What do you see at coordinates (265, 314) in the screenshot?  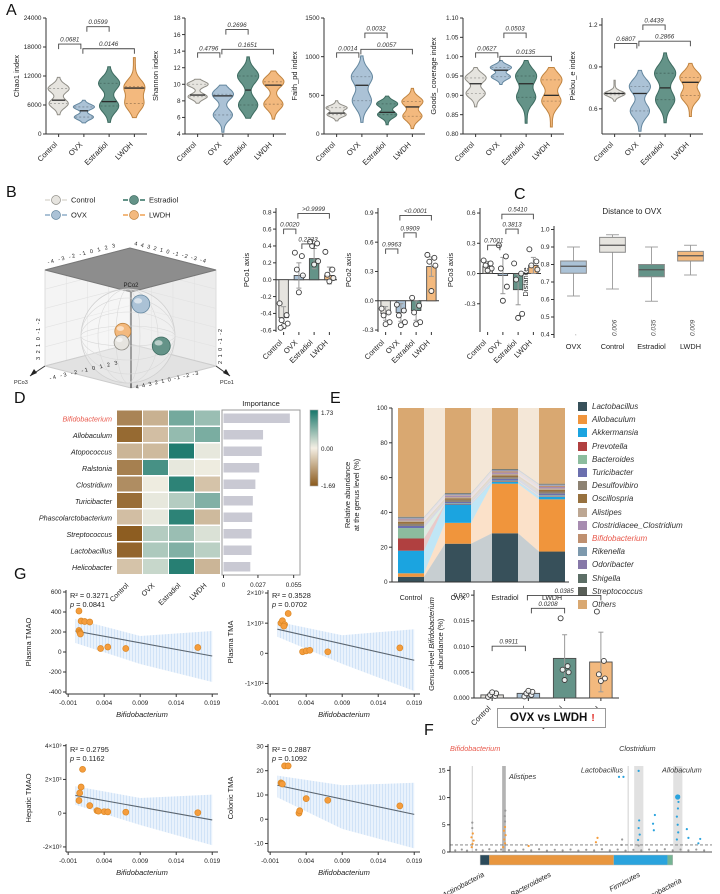 I see `svg-text: -0.4` at bounding box center [265, 314].